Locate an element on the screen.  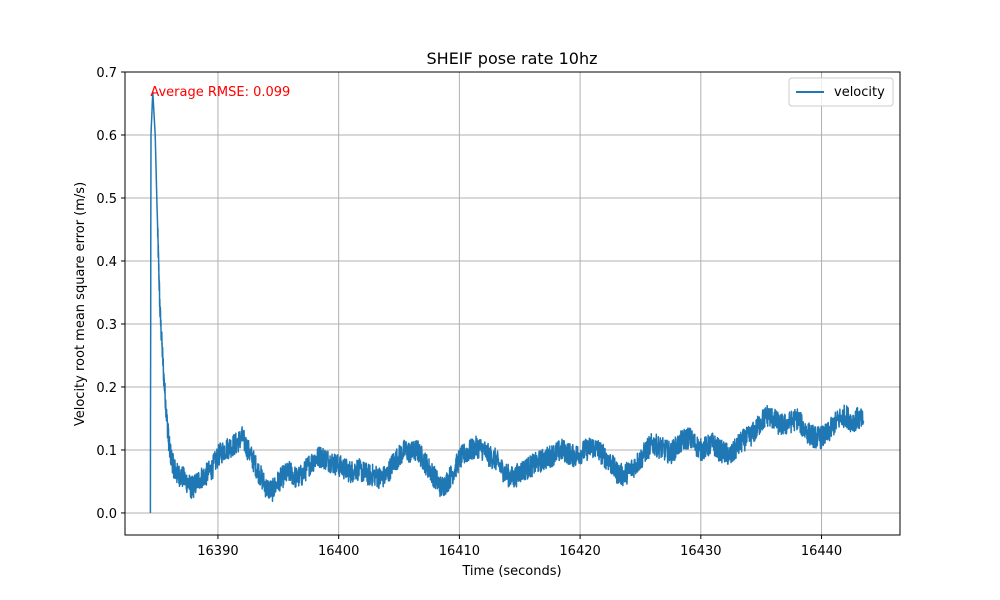
y-tick-label: 0.2 is located at coordinates (106, 388).